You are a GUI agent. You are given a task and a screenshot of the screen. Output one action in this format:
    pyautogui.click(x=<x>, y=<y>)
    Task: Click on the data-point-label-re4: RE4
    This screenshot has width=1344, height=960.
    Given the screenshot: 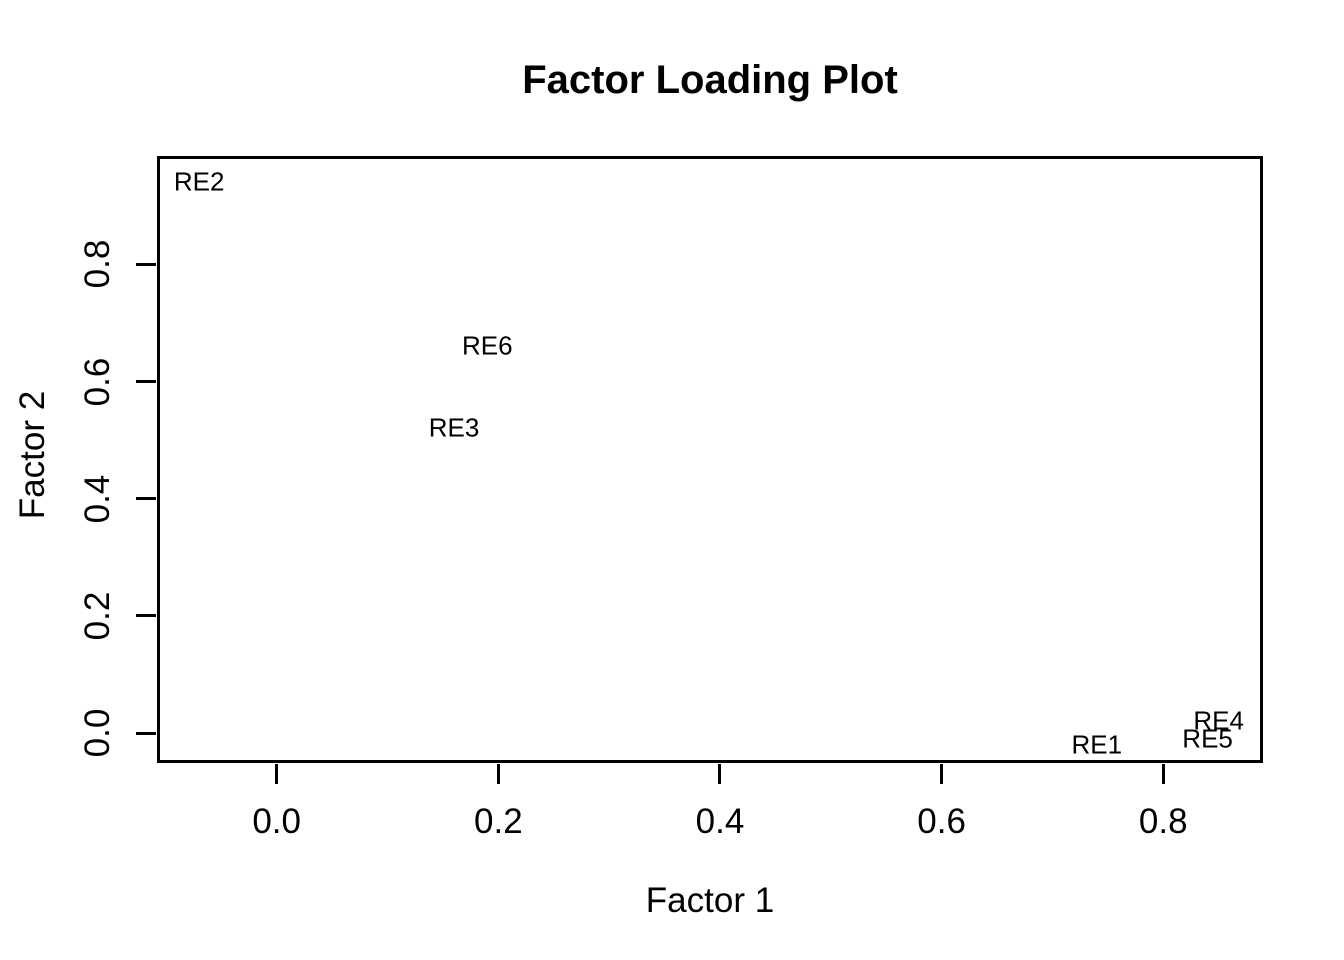 What is the action you would take?
    pyautogui.click(x=1218, y=720)
    